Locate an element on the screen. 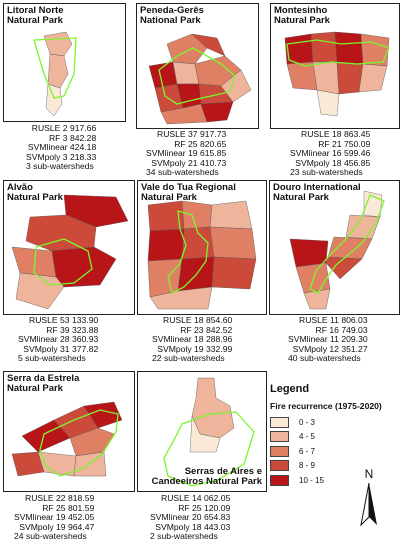 The width and height of the screenshot is (402, 550). stat-svmpoly: SVMpoly 19 964.47 is located at coordinates (57, 526).